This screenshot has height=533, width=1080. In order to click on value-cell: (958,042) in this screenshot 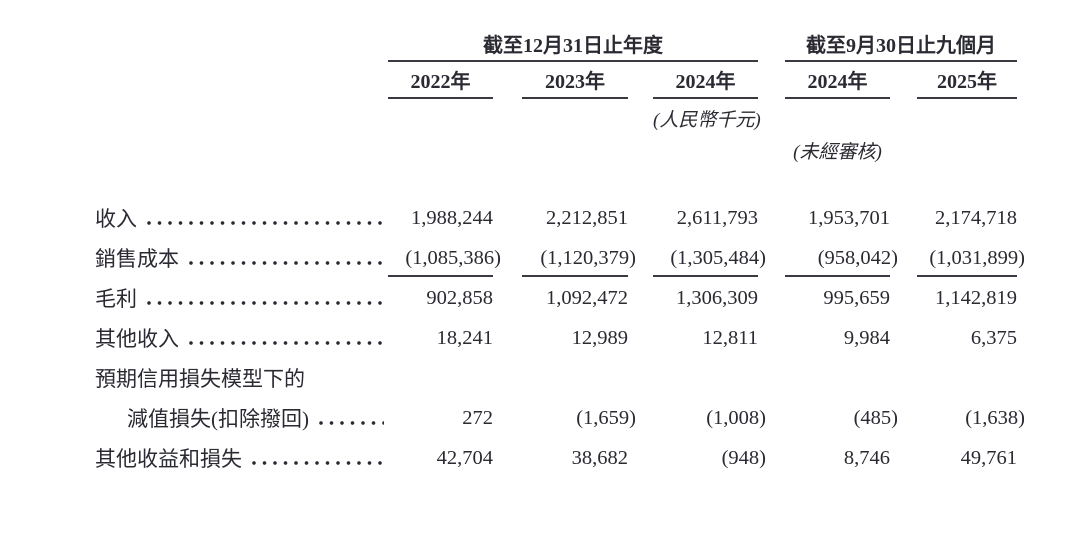, I will do `click(841, 258)`.